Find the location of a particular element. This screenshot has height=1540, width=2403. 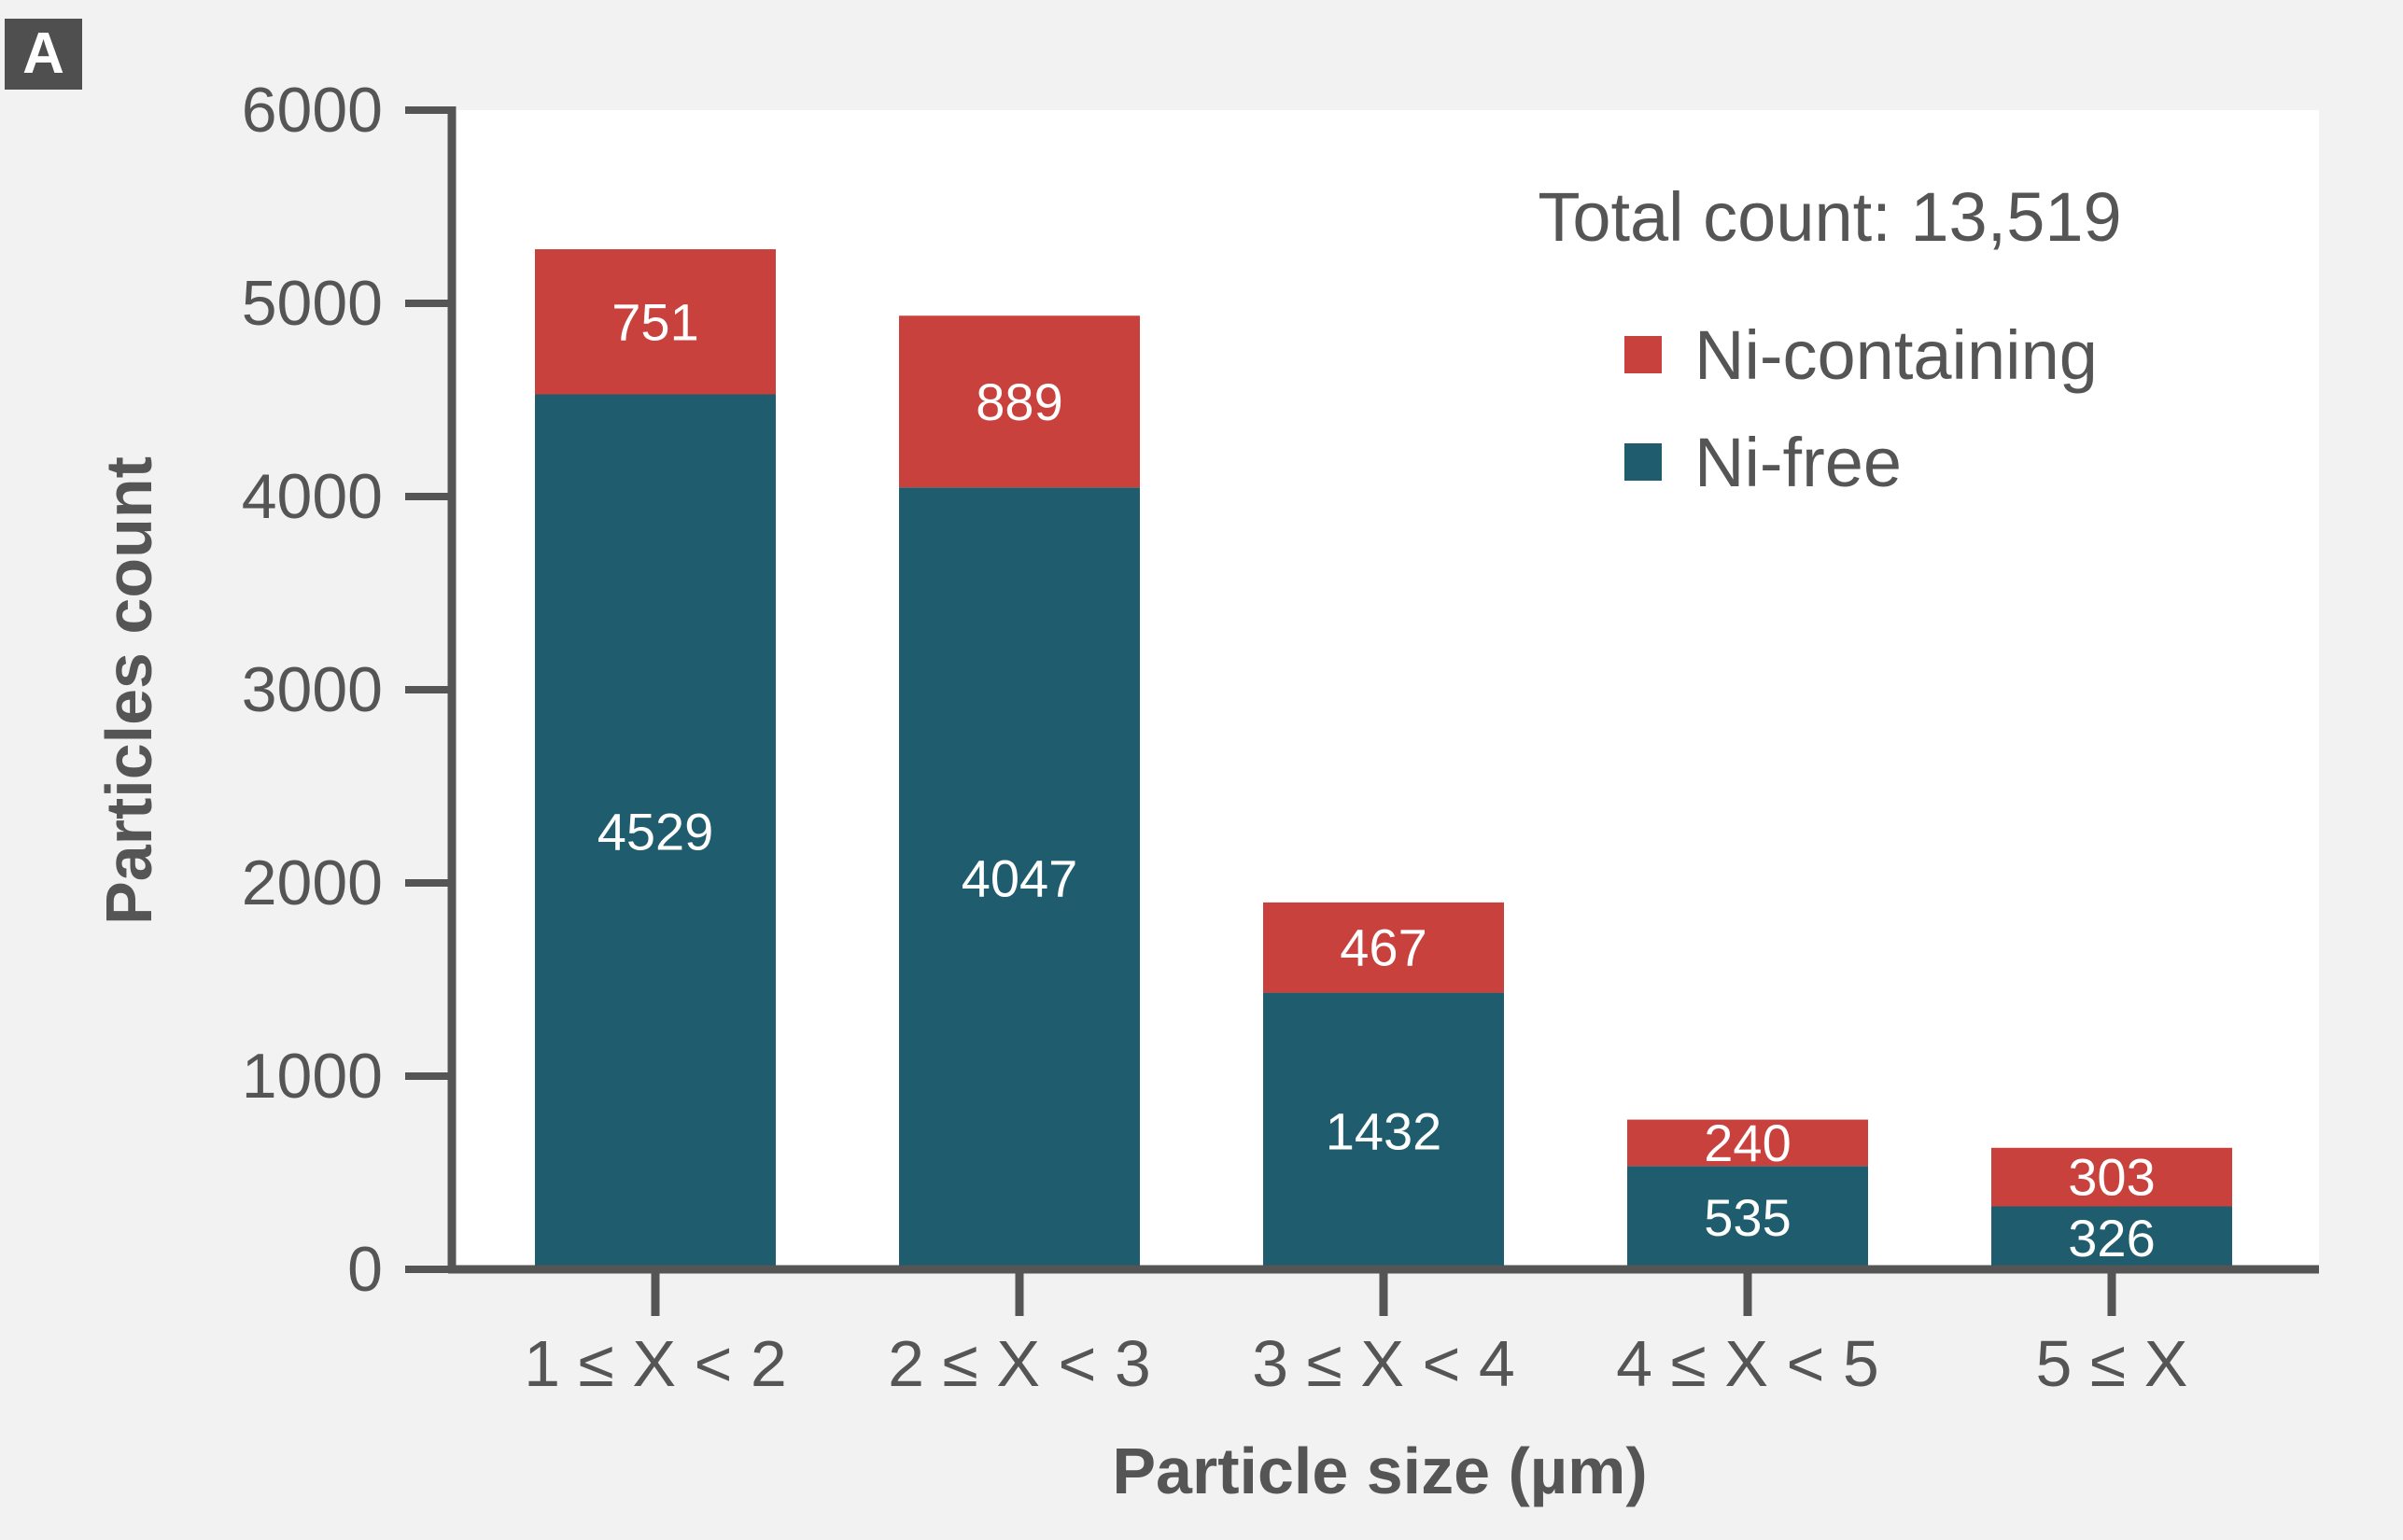

y-tick-label-4000: 4000 is located at coordinates (312, 496).